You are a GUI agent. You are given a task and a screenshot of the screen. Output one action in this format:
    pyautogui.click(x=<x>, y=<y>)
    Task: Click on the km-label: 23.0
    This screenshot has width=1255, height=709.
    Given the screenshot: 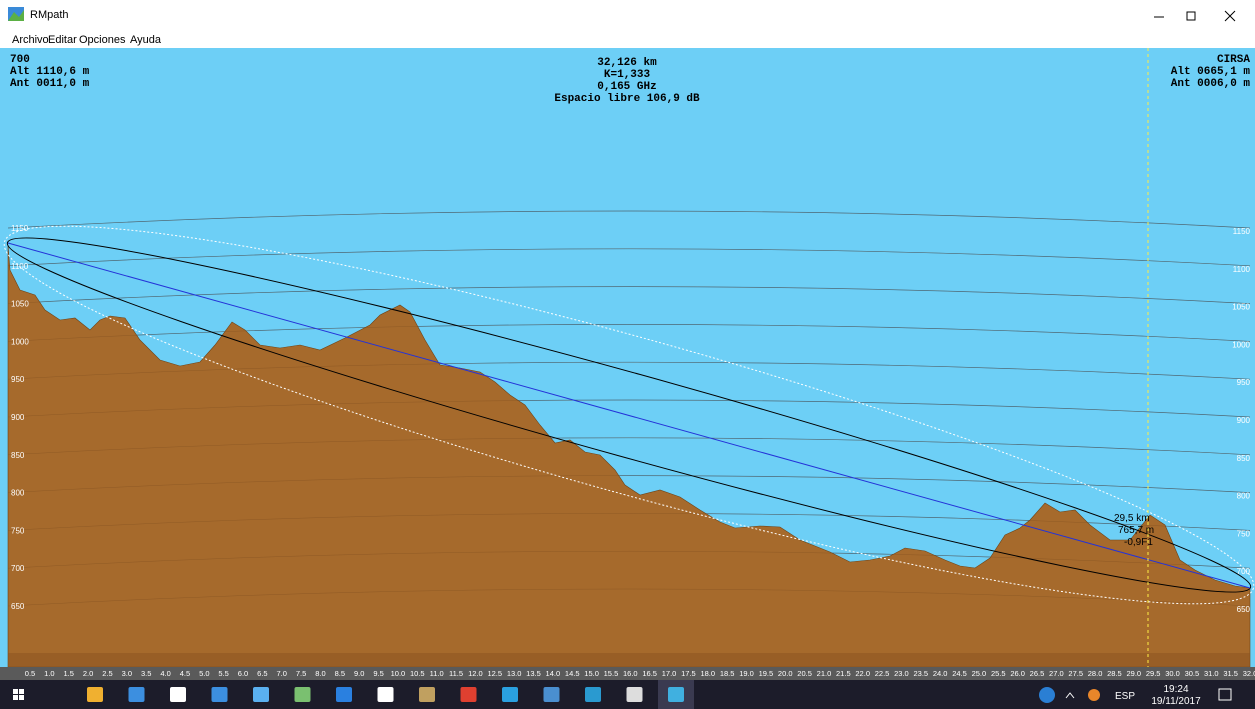 What is the action you would take?
    pyautogui.click(x=901, y=673)
    